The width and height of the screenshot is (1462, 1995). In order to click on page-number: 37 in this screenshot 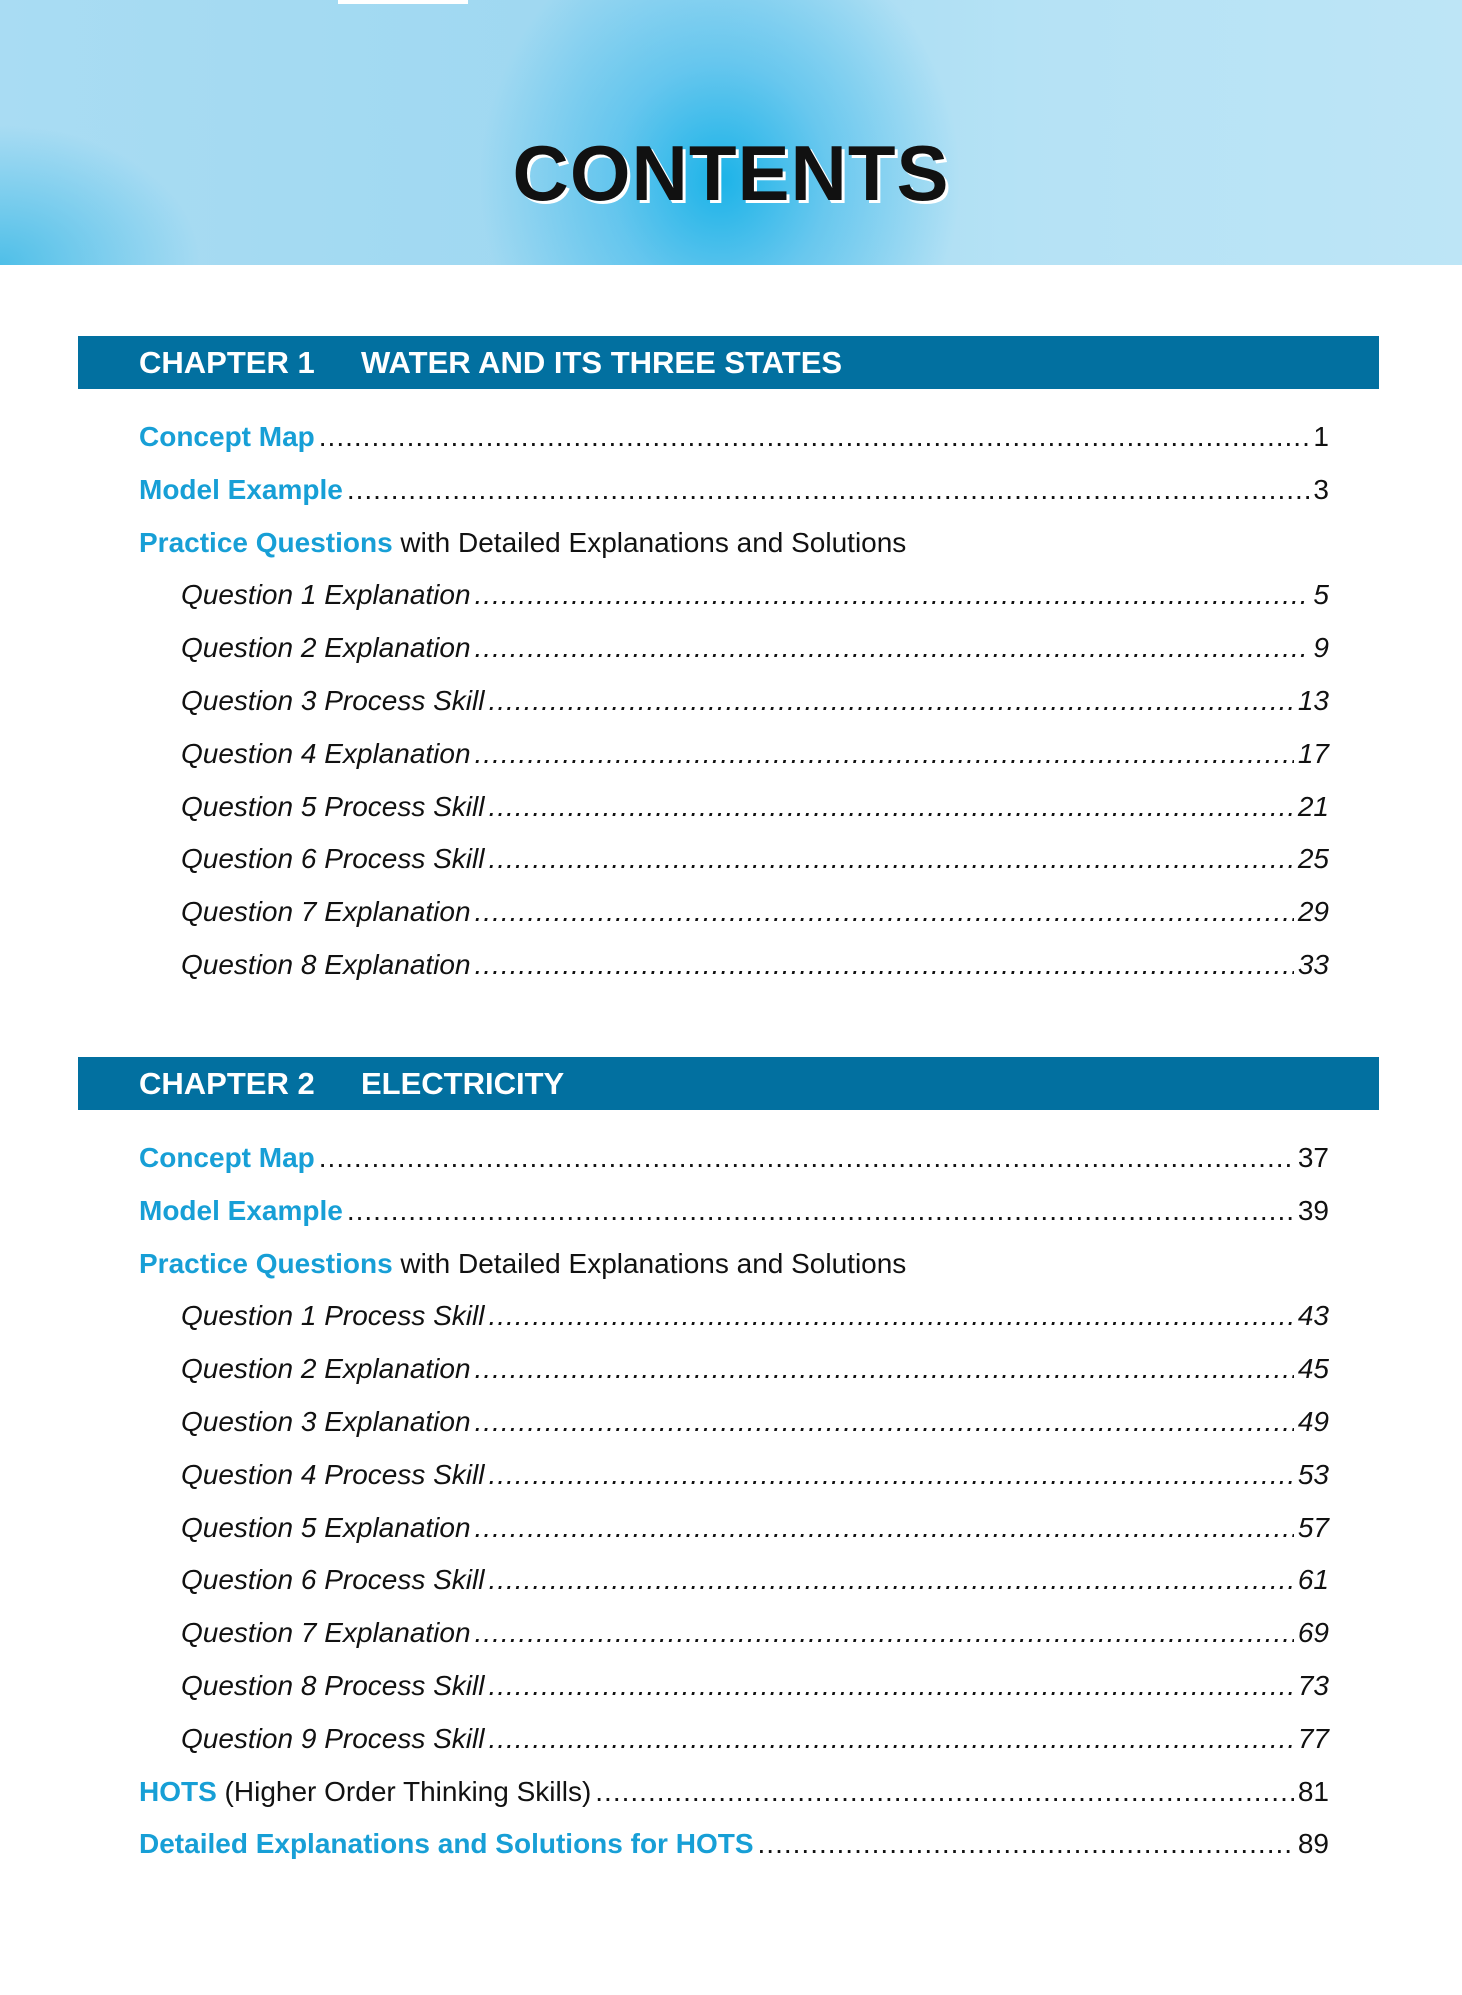, I will do `click(1313, 1157)`.